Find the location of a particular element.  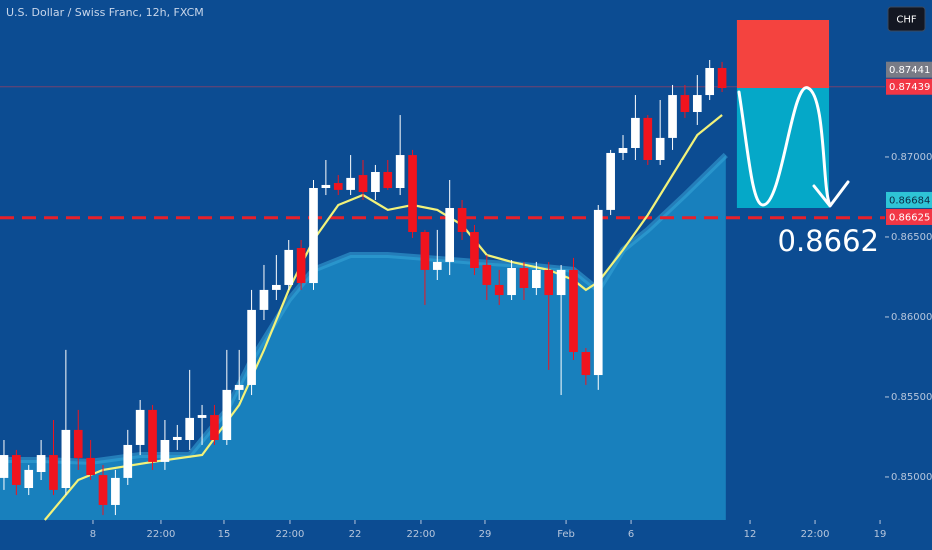

y-tick-label: 0.85000 is located at coordinates (911, 477).